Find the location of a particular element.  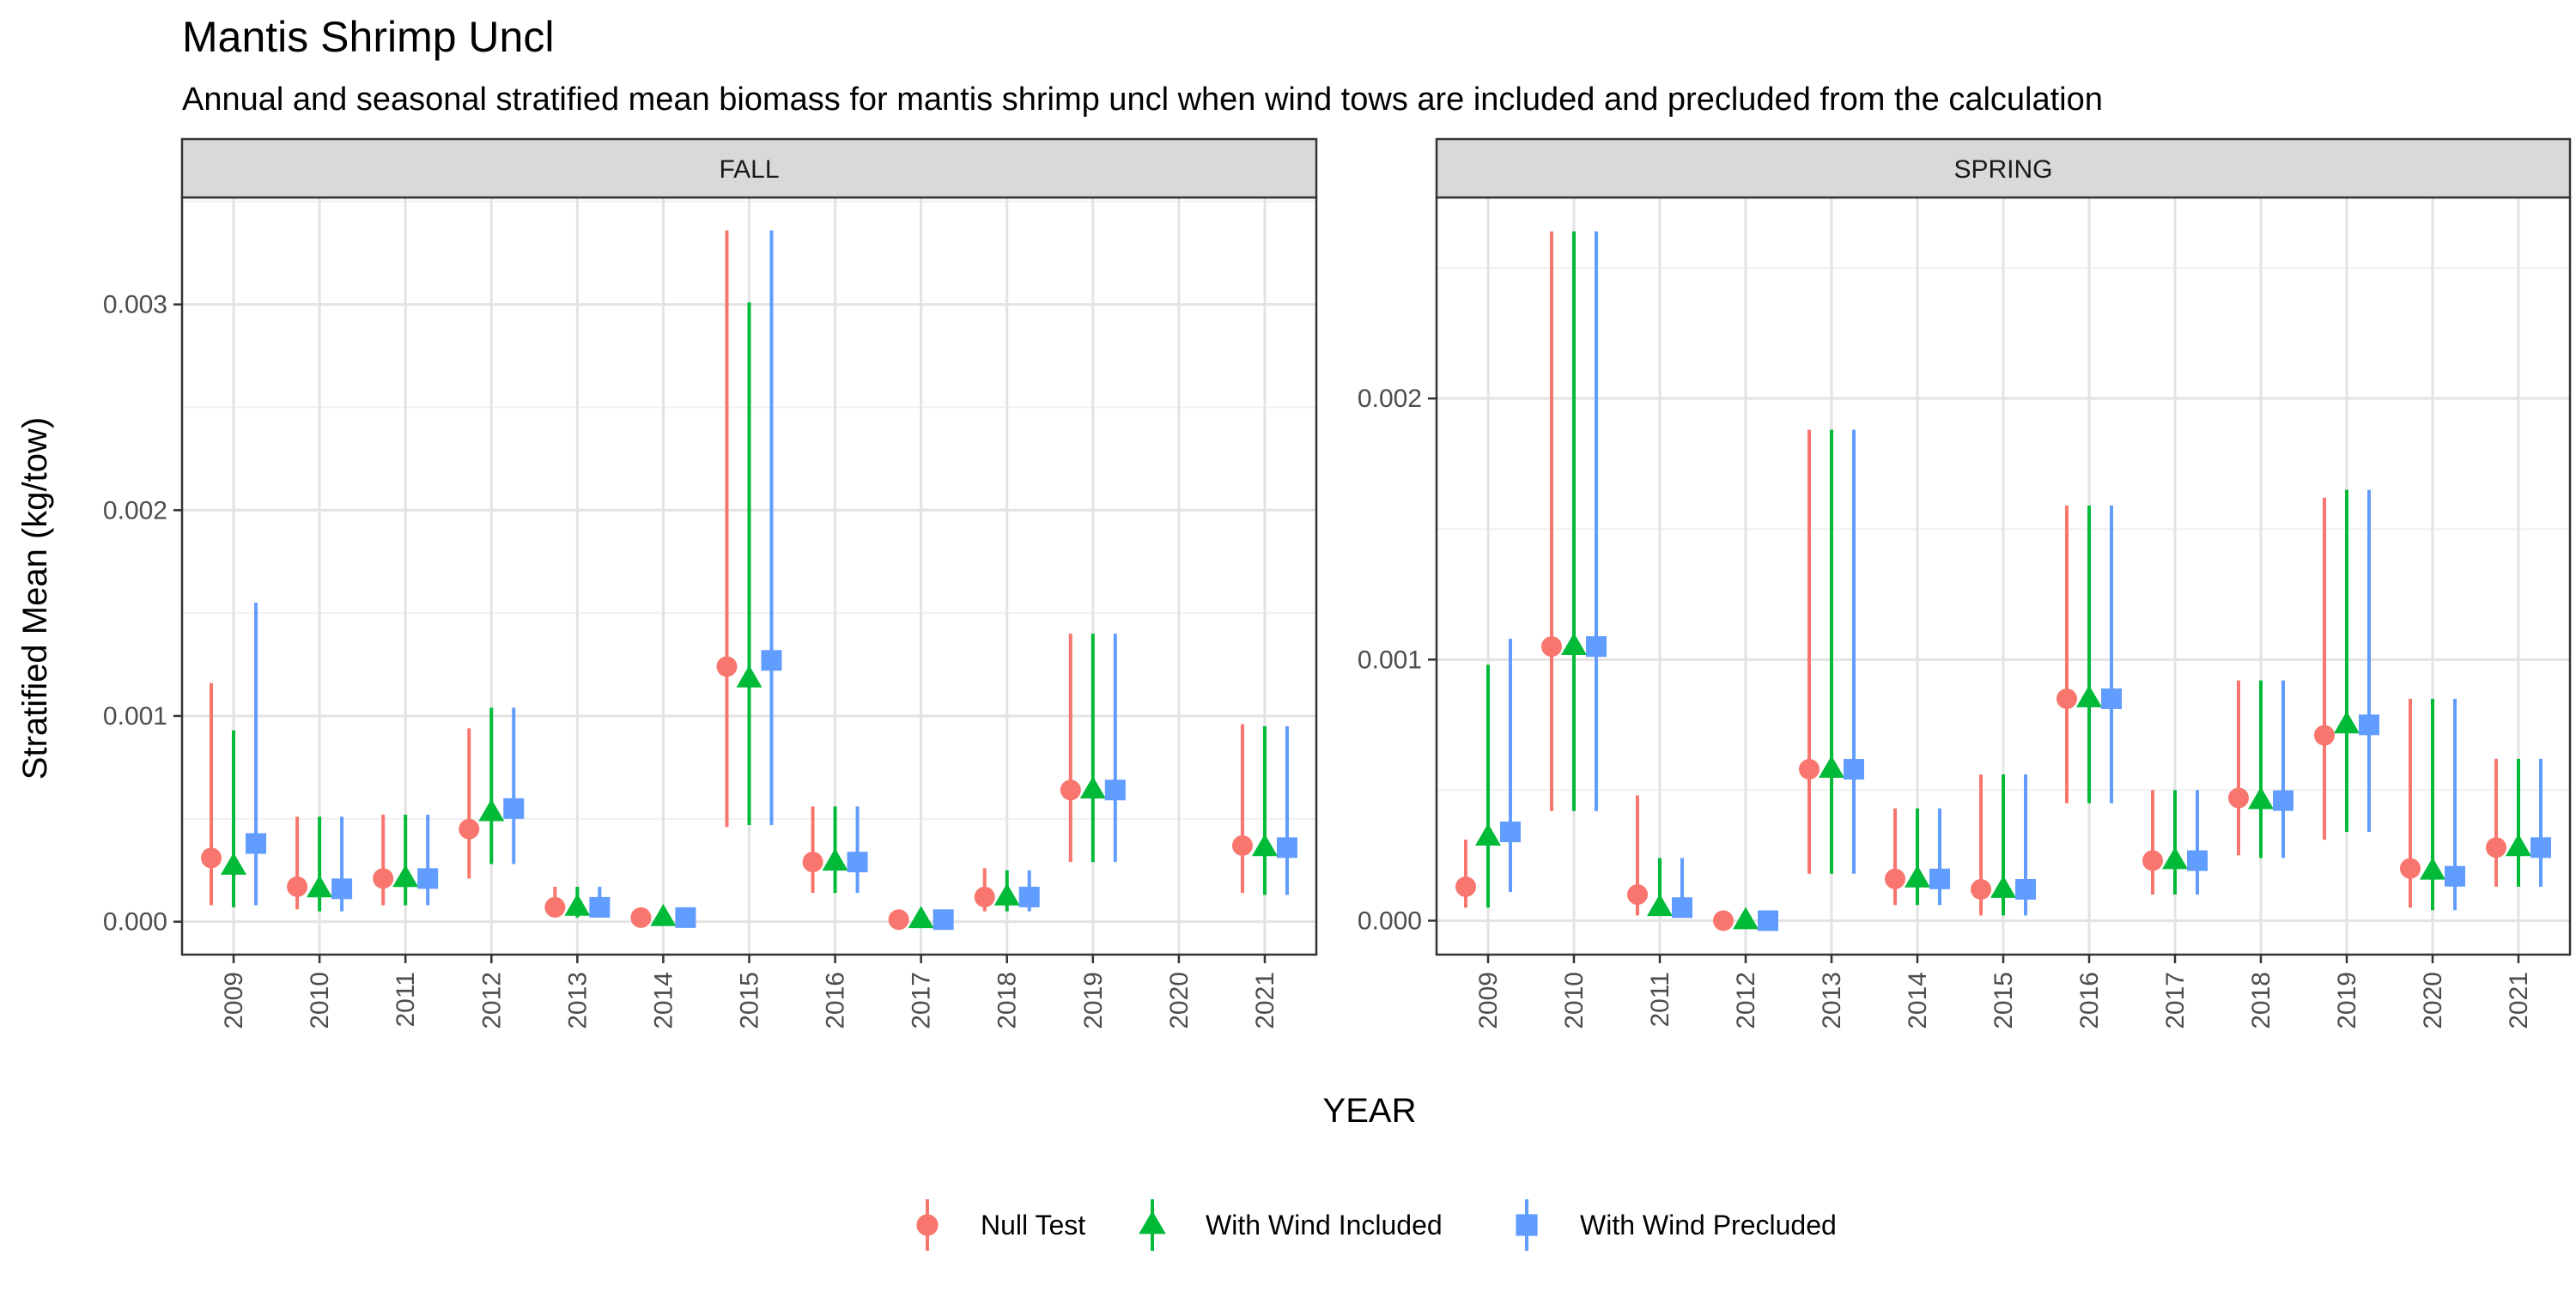

y-tick-label: 0.000 is located at coordinates (1390, 921).